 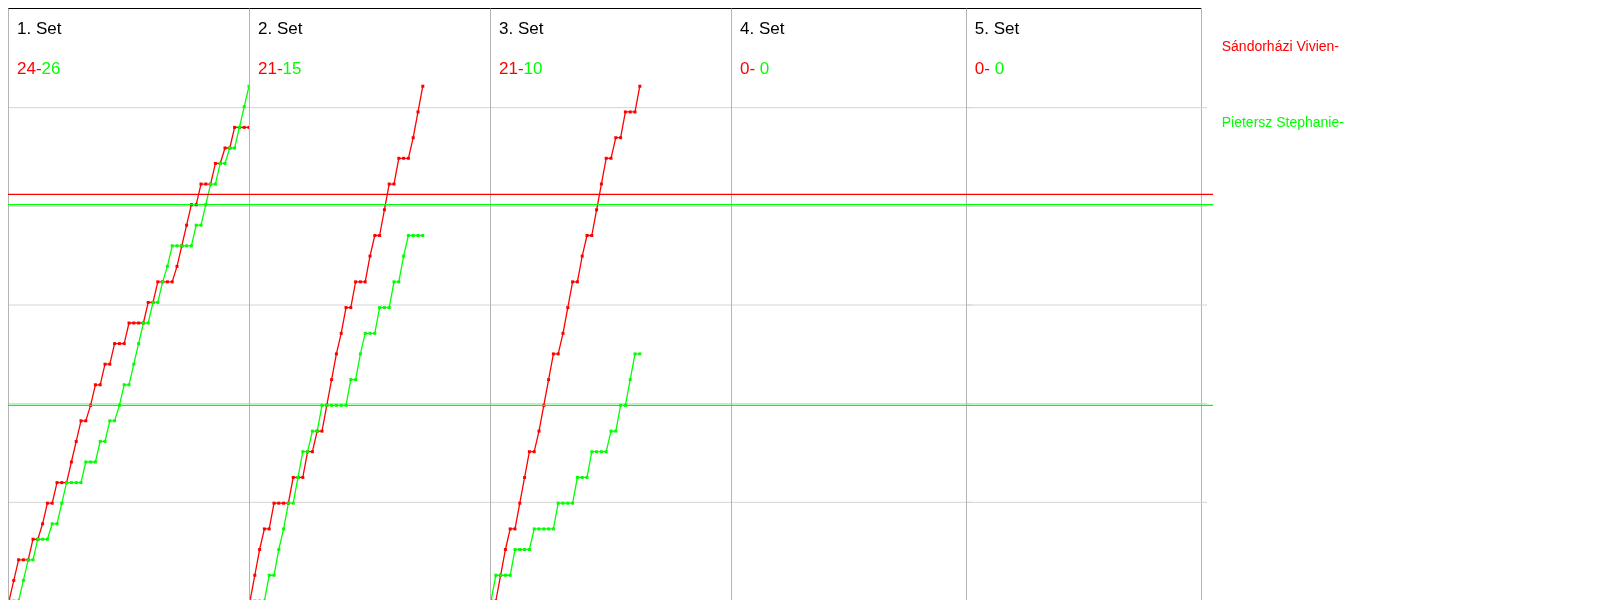 I want to click on text: 5. Set, so click(x=997, y=29).